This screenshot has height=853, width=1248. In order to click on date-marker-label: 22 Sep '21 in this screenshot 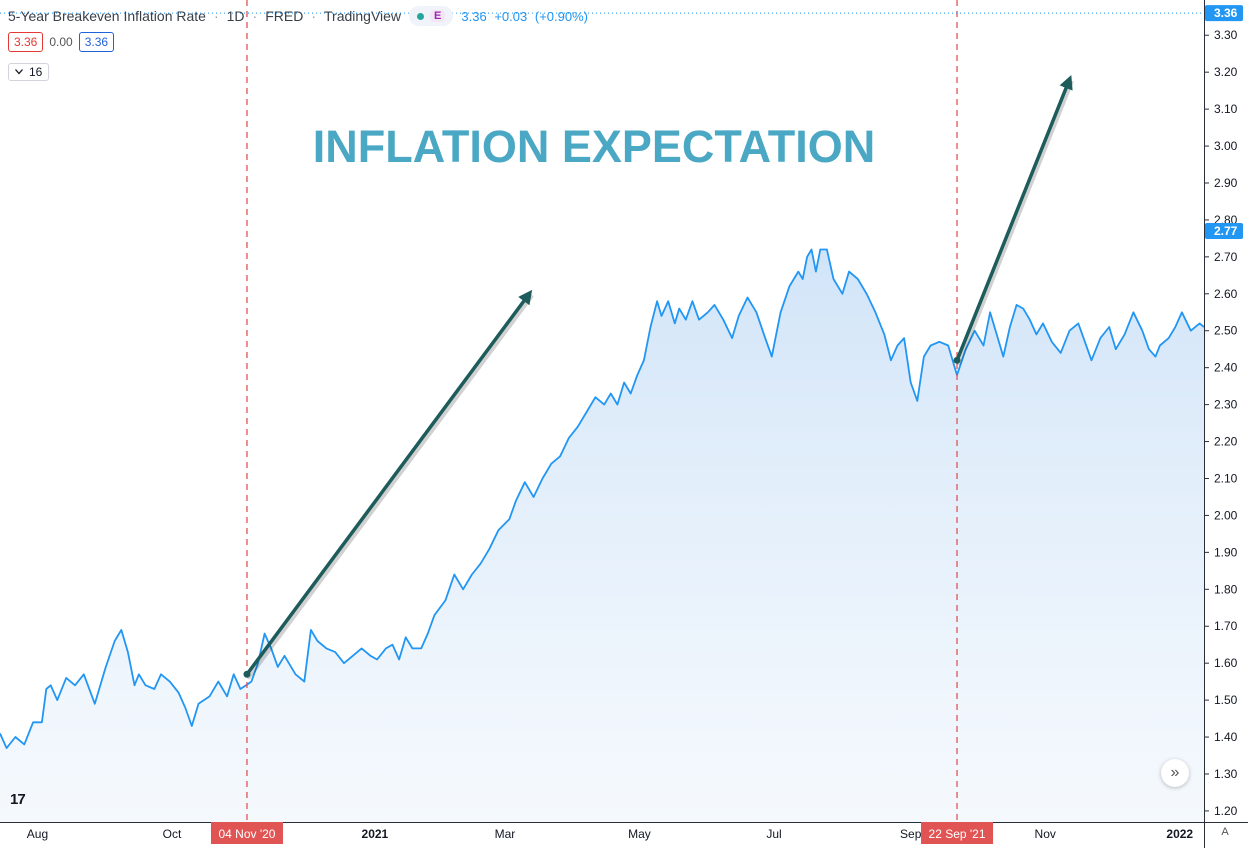, I will do `click(957, 834)`.